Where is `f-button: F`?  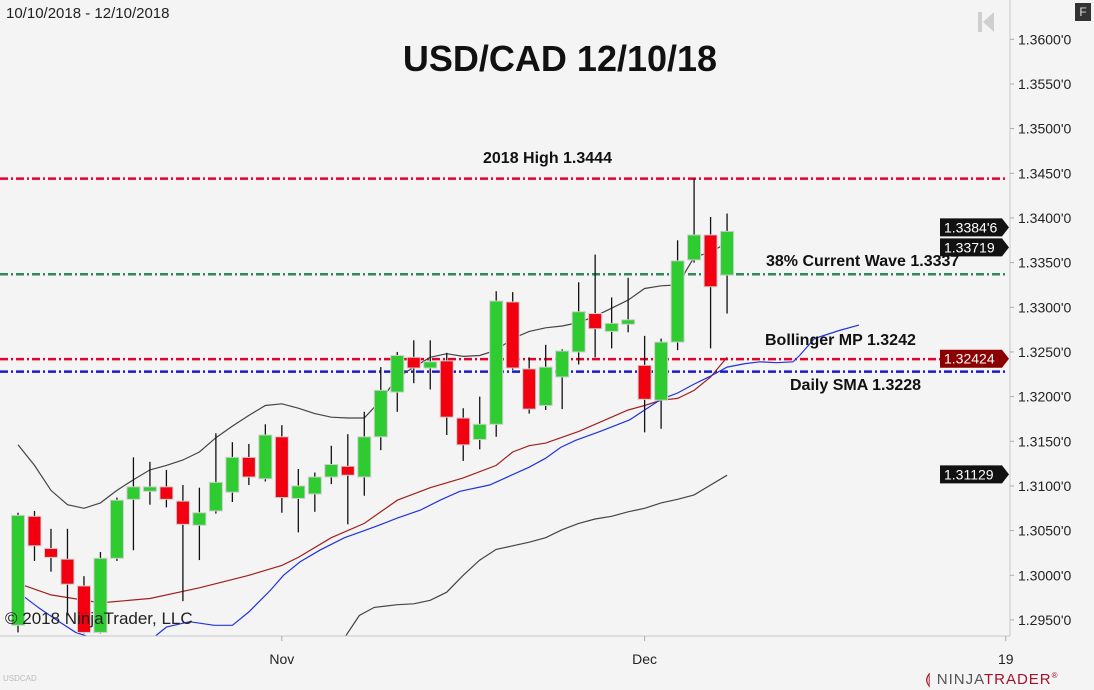
f-button: F is located at coordinates (1083, 12).